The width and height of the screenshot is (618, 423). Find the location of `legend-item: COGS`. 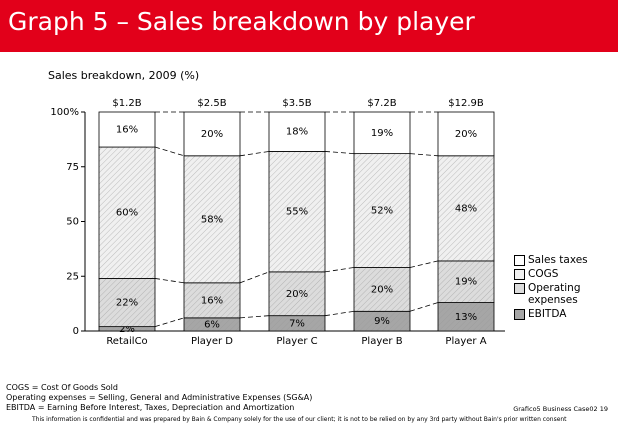

legend-item: COGS is located at coordinates (564, 274).